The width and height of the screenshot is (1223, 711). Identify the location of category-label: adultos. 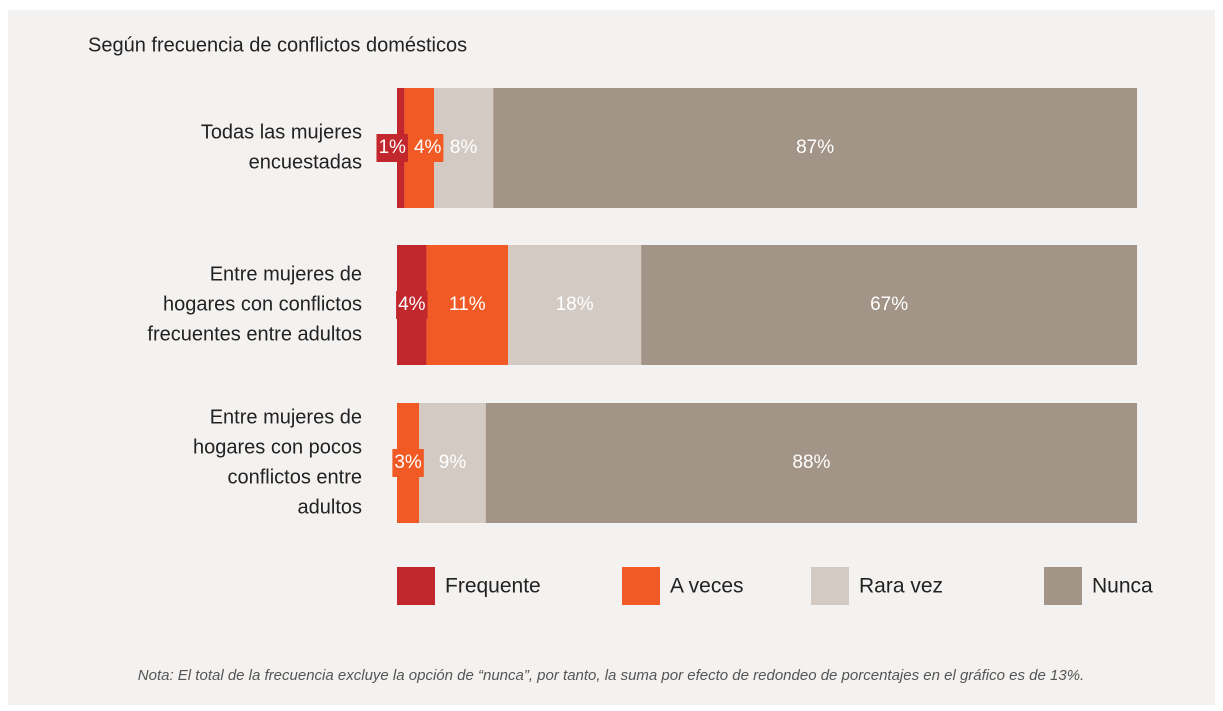
(330, 507).